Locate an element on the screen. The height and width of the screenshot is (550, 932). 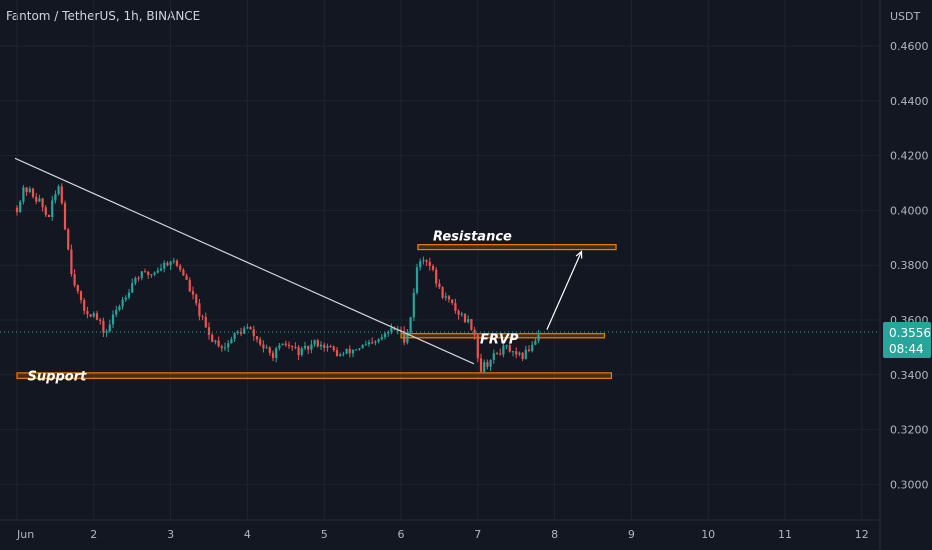
y-tick-label: 0.3200 is located at coordinates (909, 430).